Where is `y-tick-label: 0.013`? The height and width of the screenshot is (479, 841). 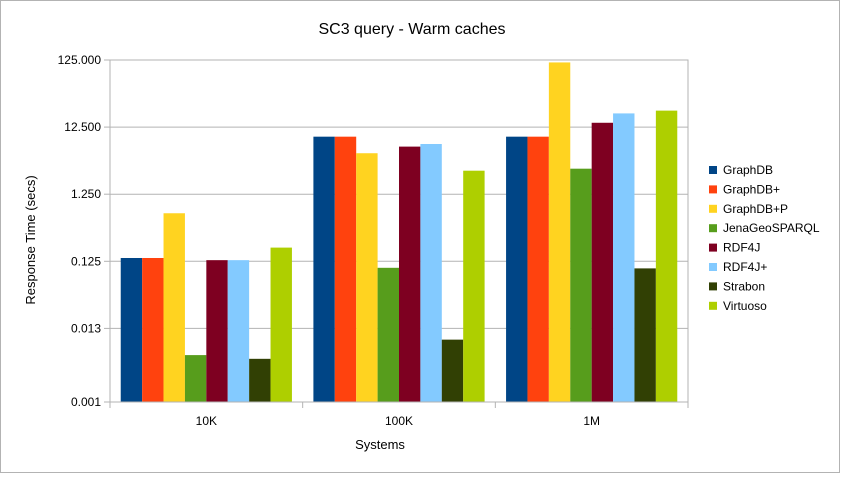
y-tick-label: 0.013 is located at coordinates (86, 328).